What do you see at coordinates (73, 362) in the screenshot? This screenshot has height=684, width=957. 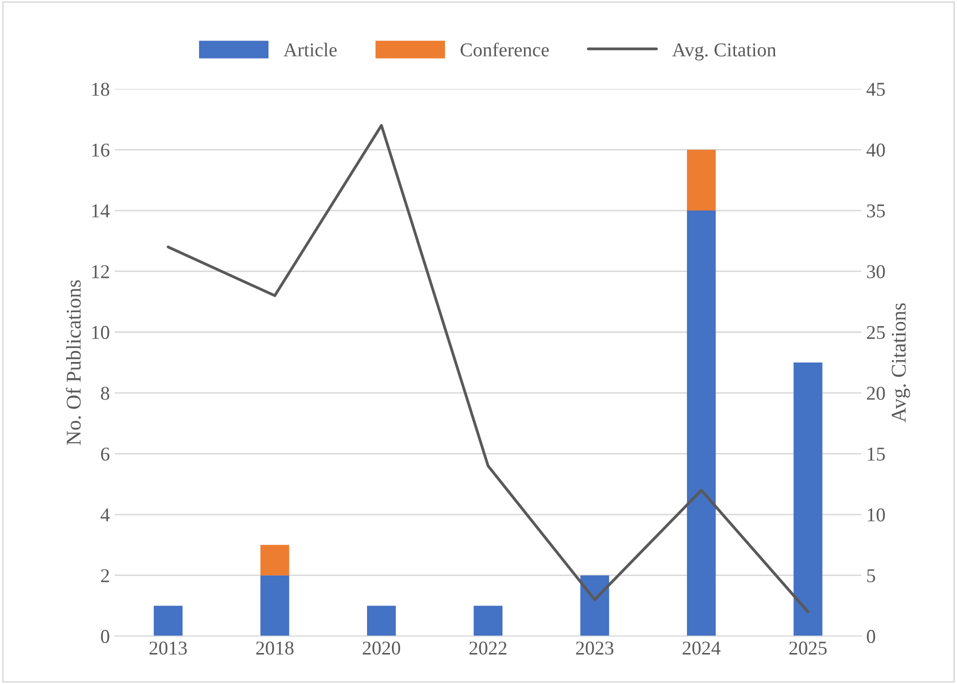 I see `y-axis-title: No. Of Publications` at bounding box center [73, 362].